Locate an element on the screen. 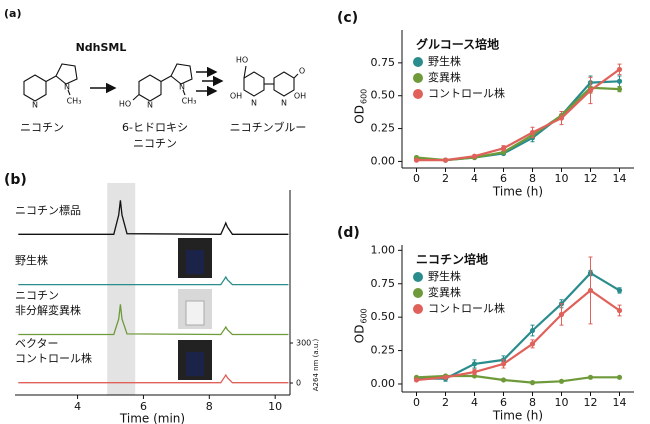 Image resolution: width=650 pixels, height=424 pixels. legend-title: グルコース培地 is located at coordinates (457, 44).